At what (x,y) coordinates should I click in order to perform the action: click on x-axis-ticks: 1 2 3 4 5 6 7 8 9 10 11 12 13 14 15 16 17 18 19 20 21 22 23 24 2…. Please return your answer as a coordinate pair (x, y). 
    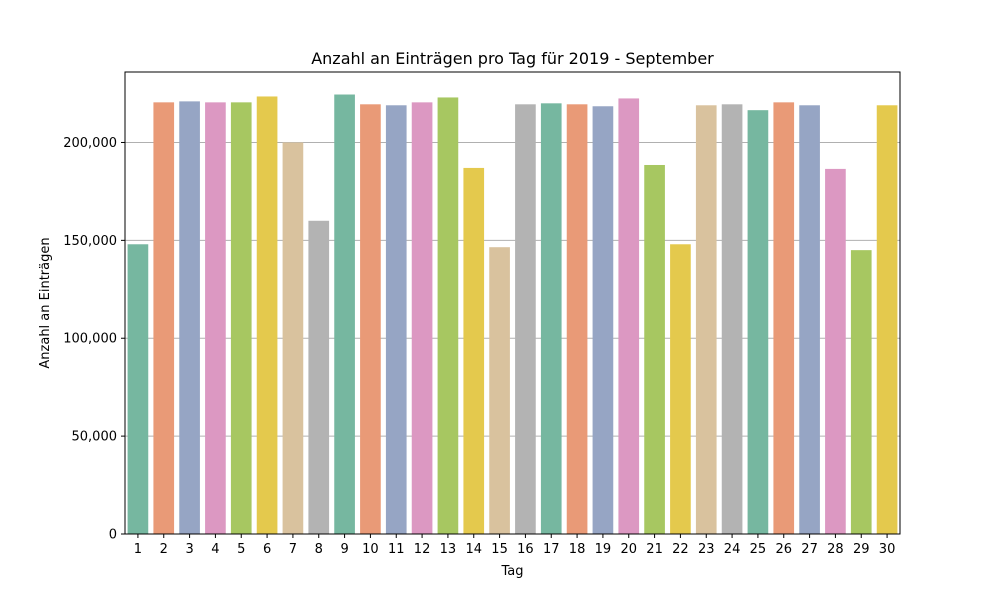
    Looking at the image, I should click on (515, 545).